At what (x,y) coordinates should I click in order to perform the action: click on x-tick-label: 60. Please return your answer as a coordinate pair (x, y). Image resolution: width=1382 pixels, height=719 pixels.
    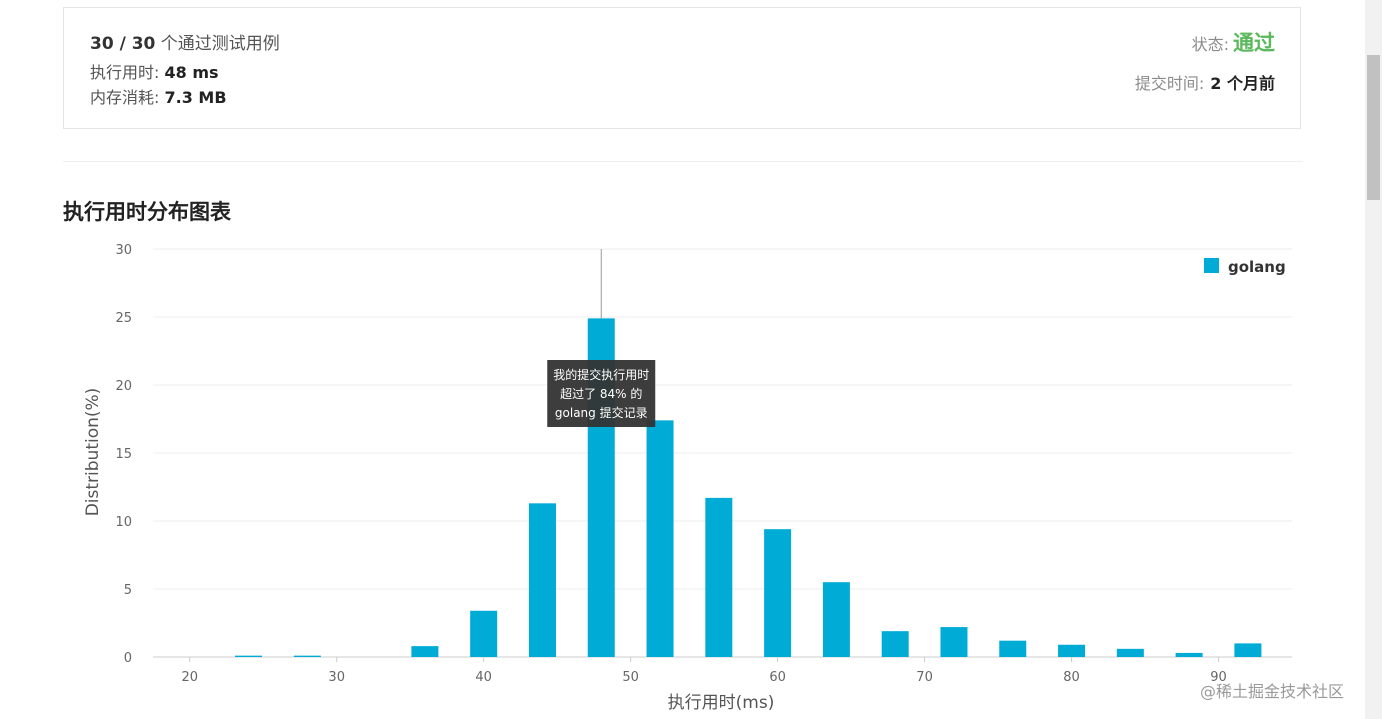
    Looking at the image, I should click on (777, 677).